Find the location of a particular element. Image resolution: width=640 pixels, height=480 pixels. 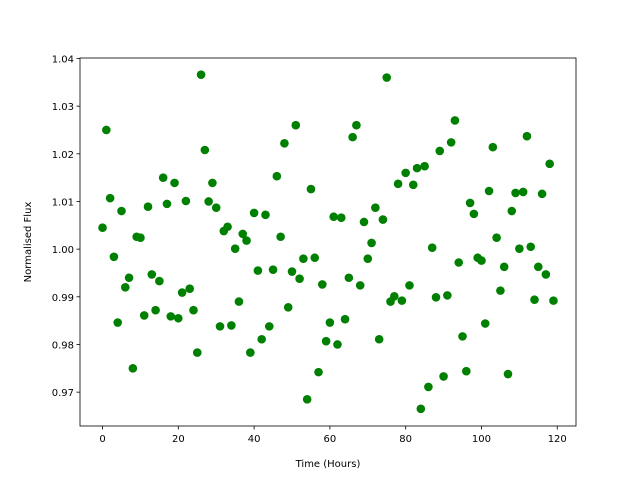

y-tick-label: 0.99 is located at coordinates (63, 298).